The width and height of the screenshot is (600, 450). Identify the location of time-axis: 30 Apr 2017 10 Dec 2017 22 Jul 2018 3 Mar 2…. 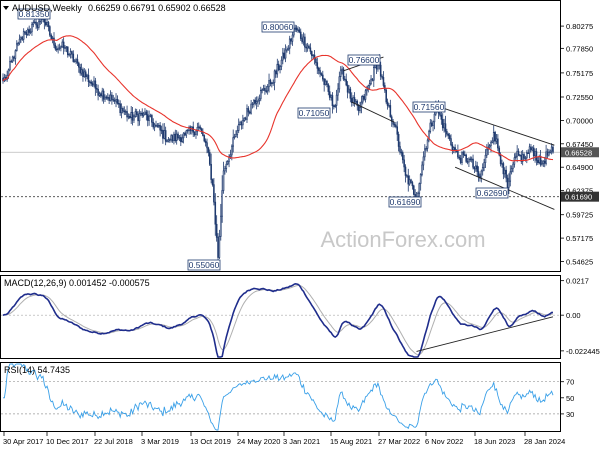
(284, 439).